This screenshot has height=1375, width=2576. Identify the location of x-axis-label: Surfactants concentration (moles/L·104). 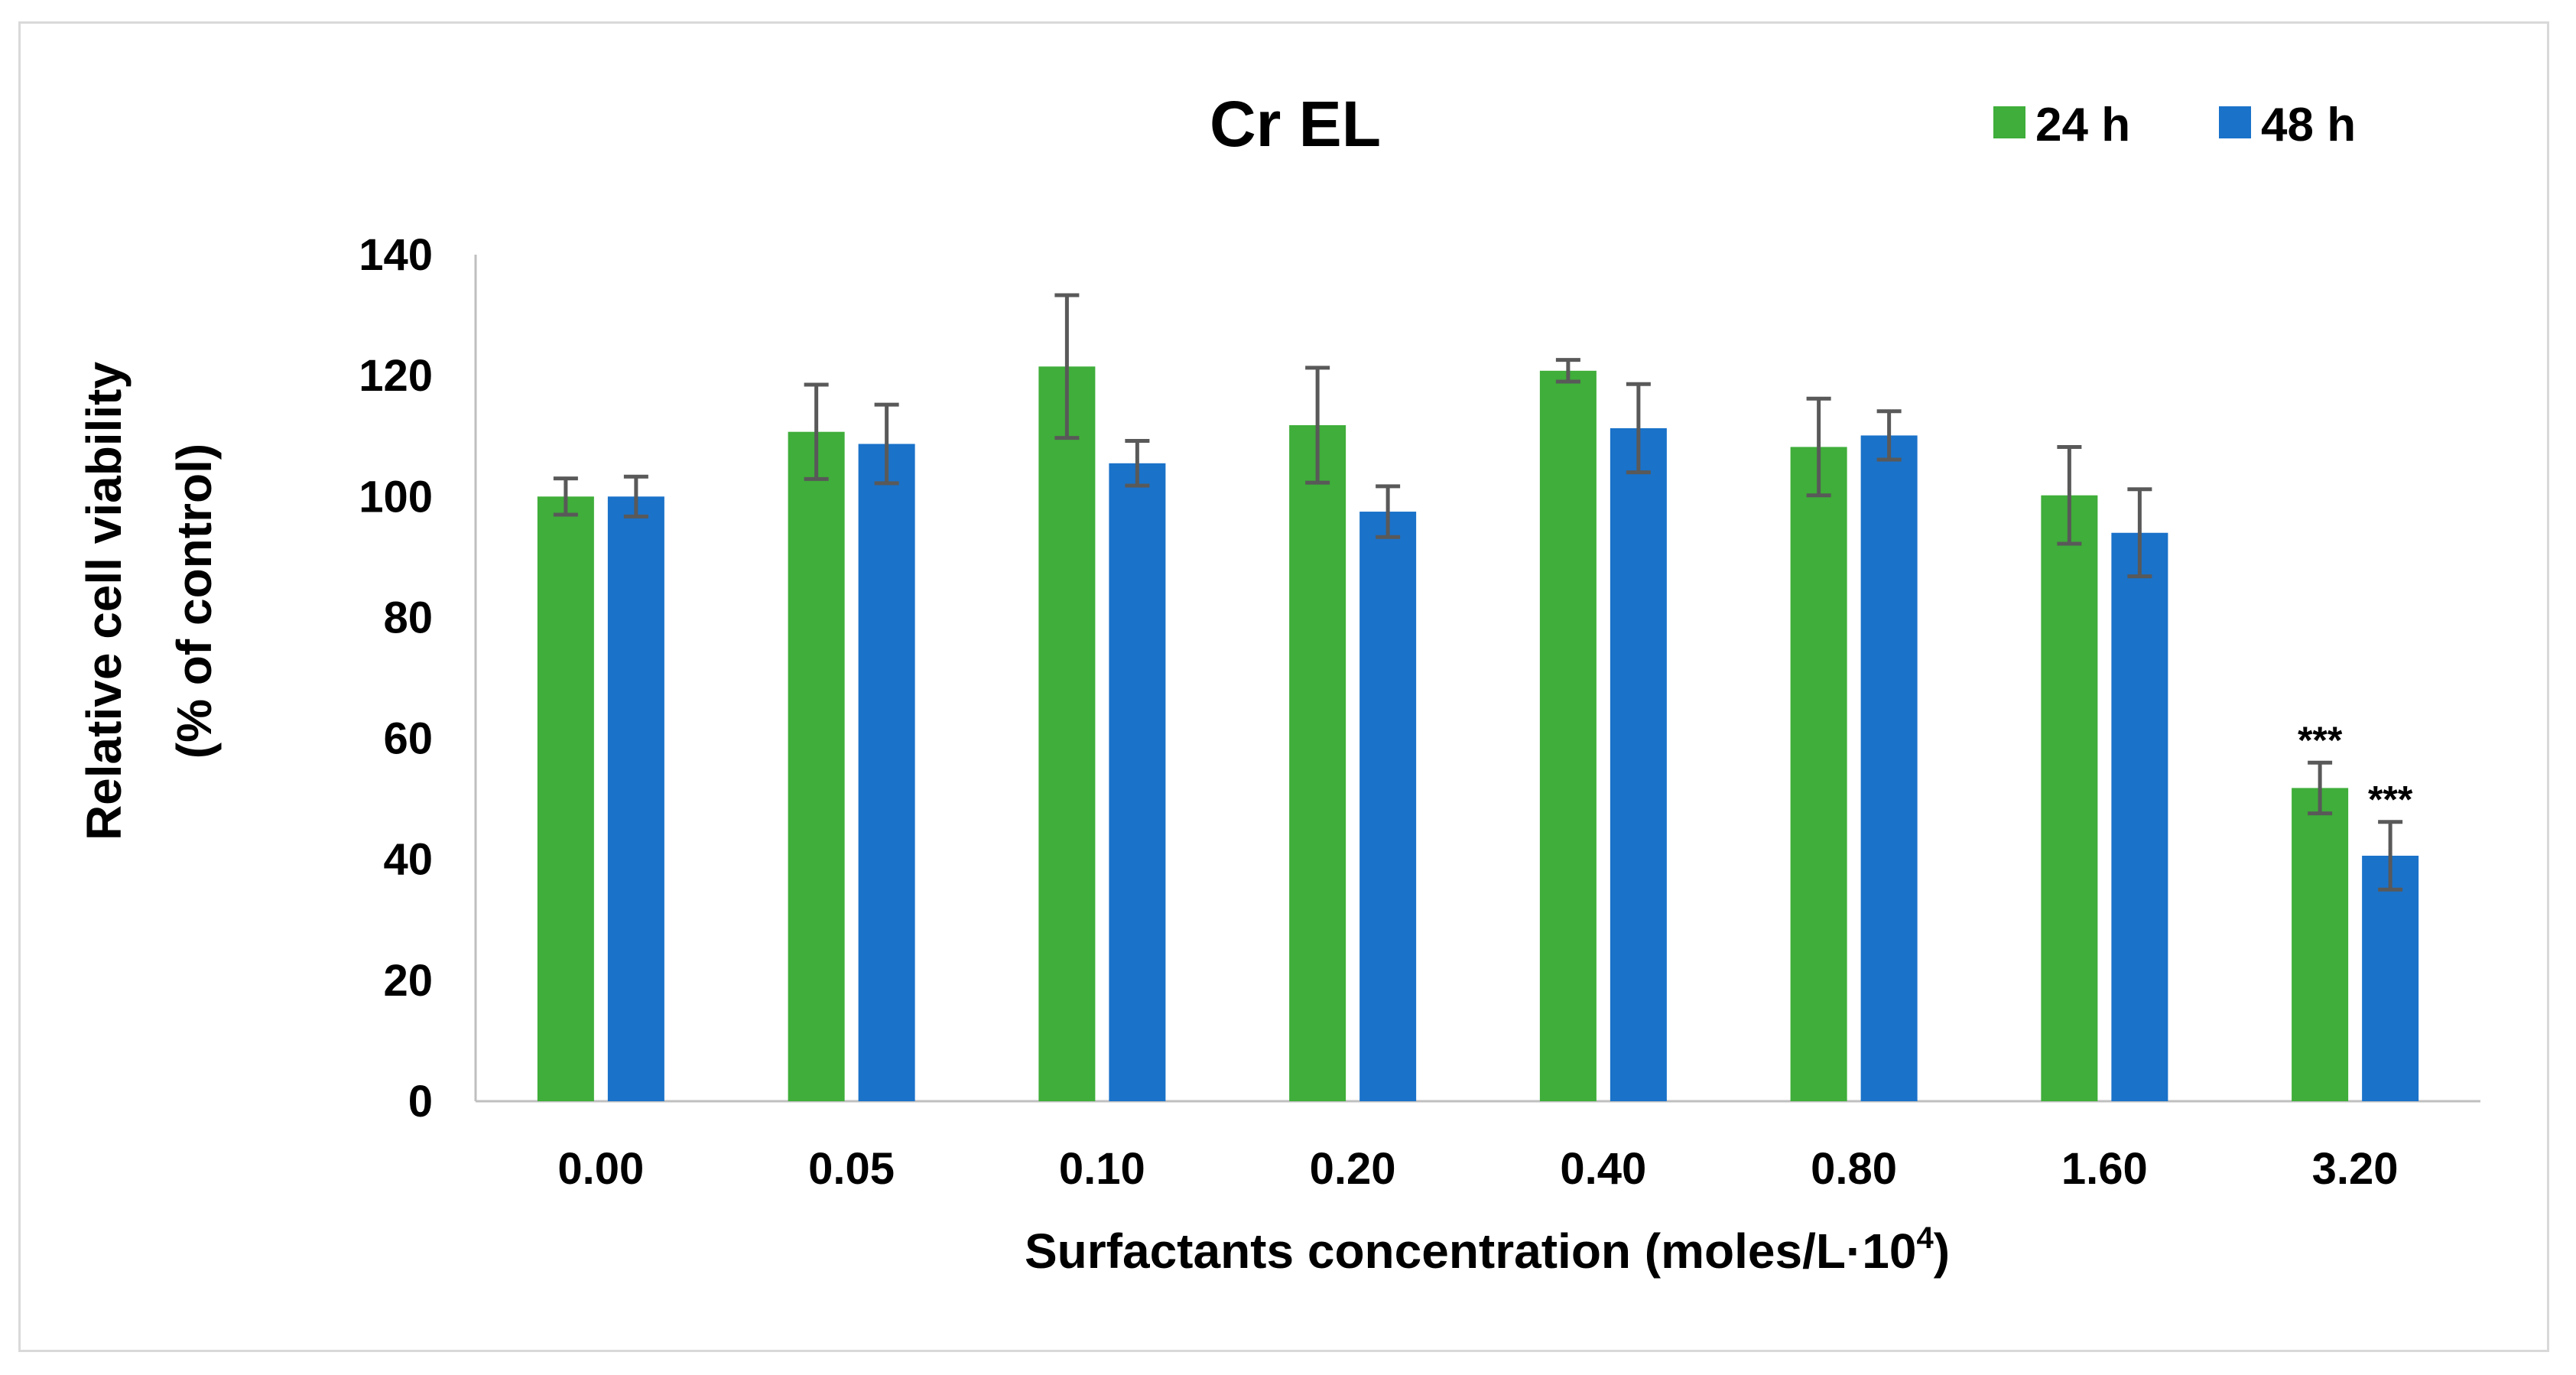
(1488, 1250).